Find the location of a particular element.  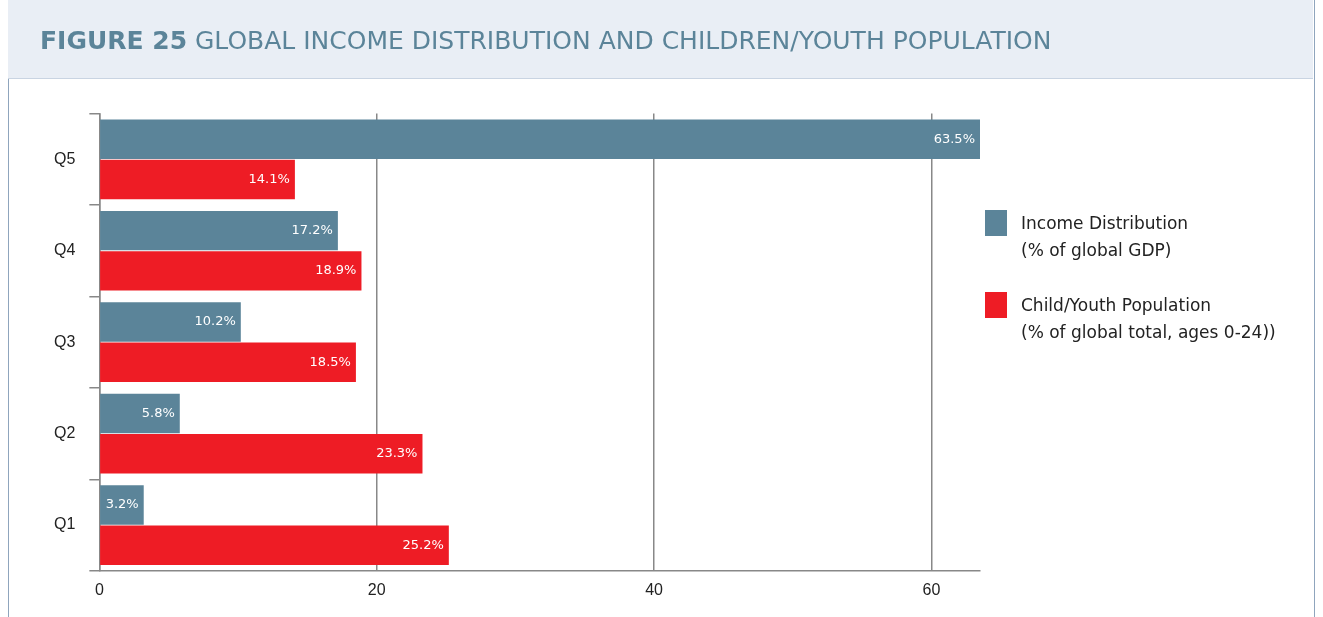

data-label: 3.2% is located at coordinates (122, 504).